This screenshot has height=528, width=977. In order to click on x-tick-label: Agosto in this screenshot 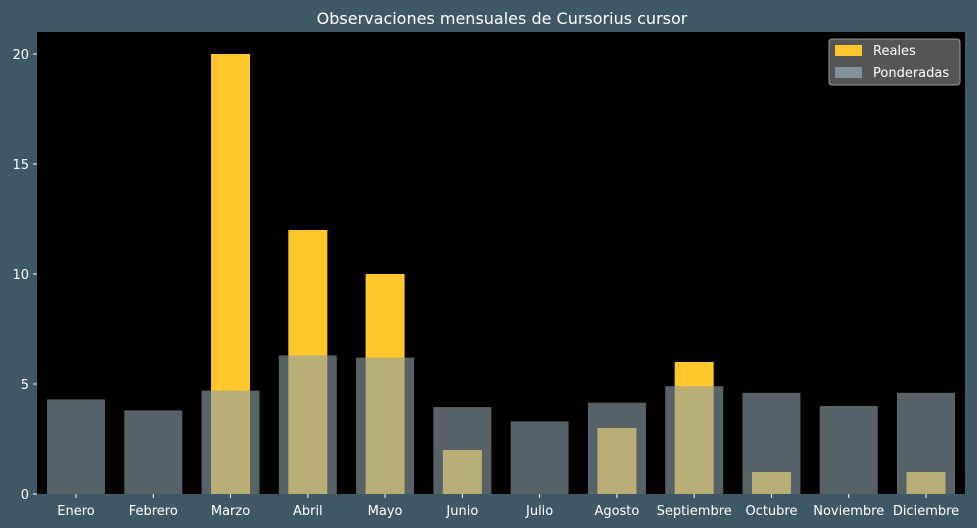, I will do `click(616, 511)`.